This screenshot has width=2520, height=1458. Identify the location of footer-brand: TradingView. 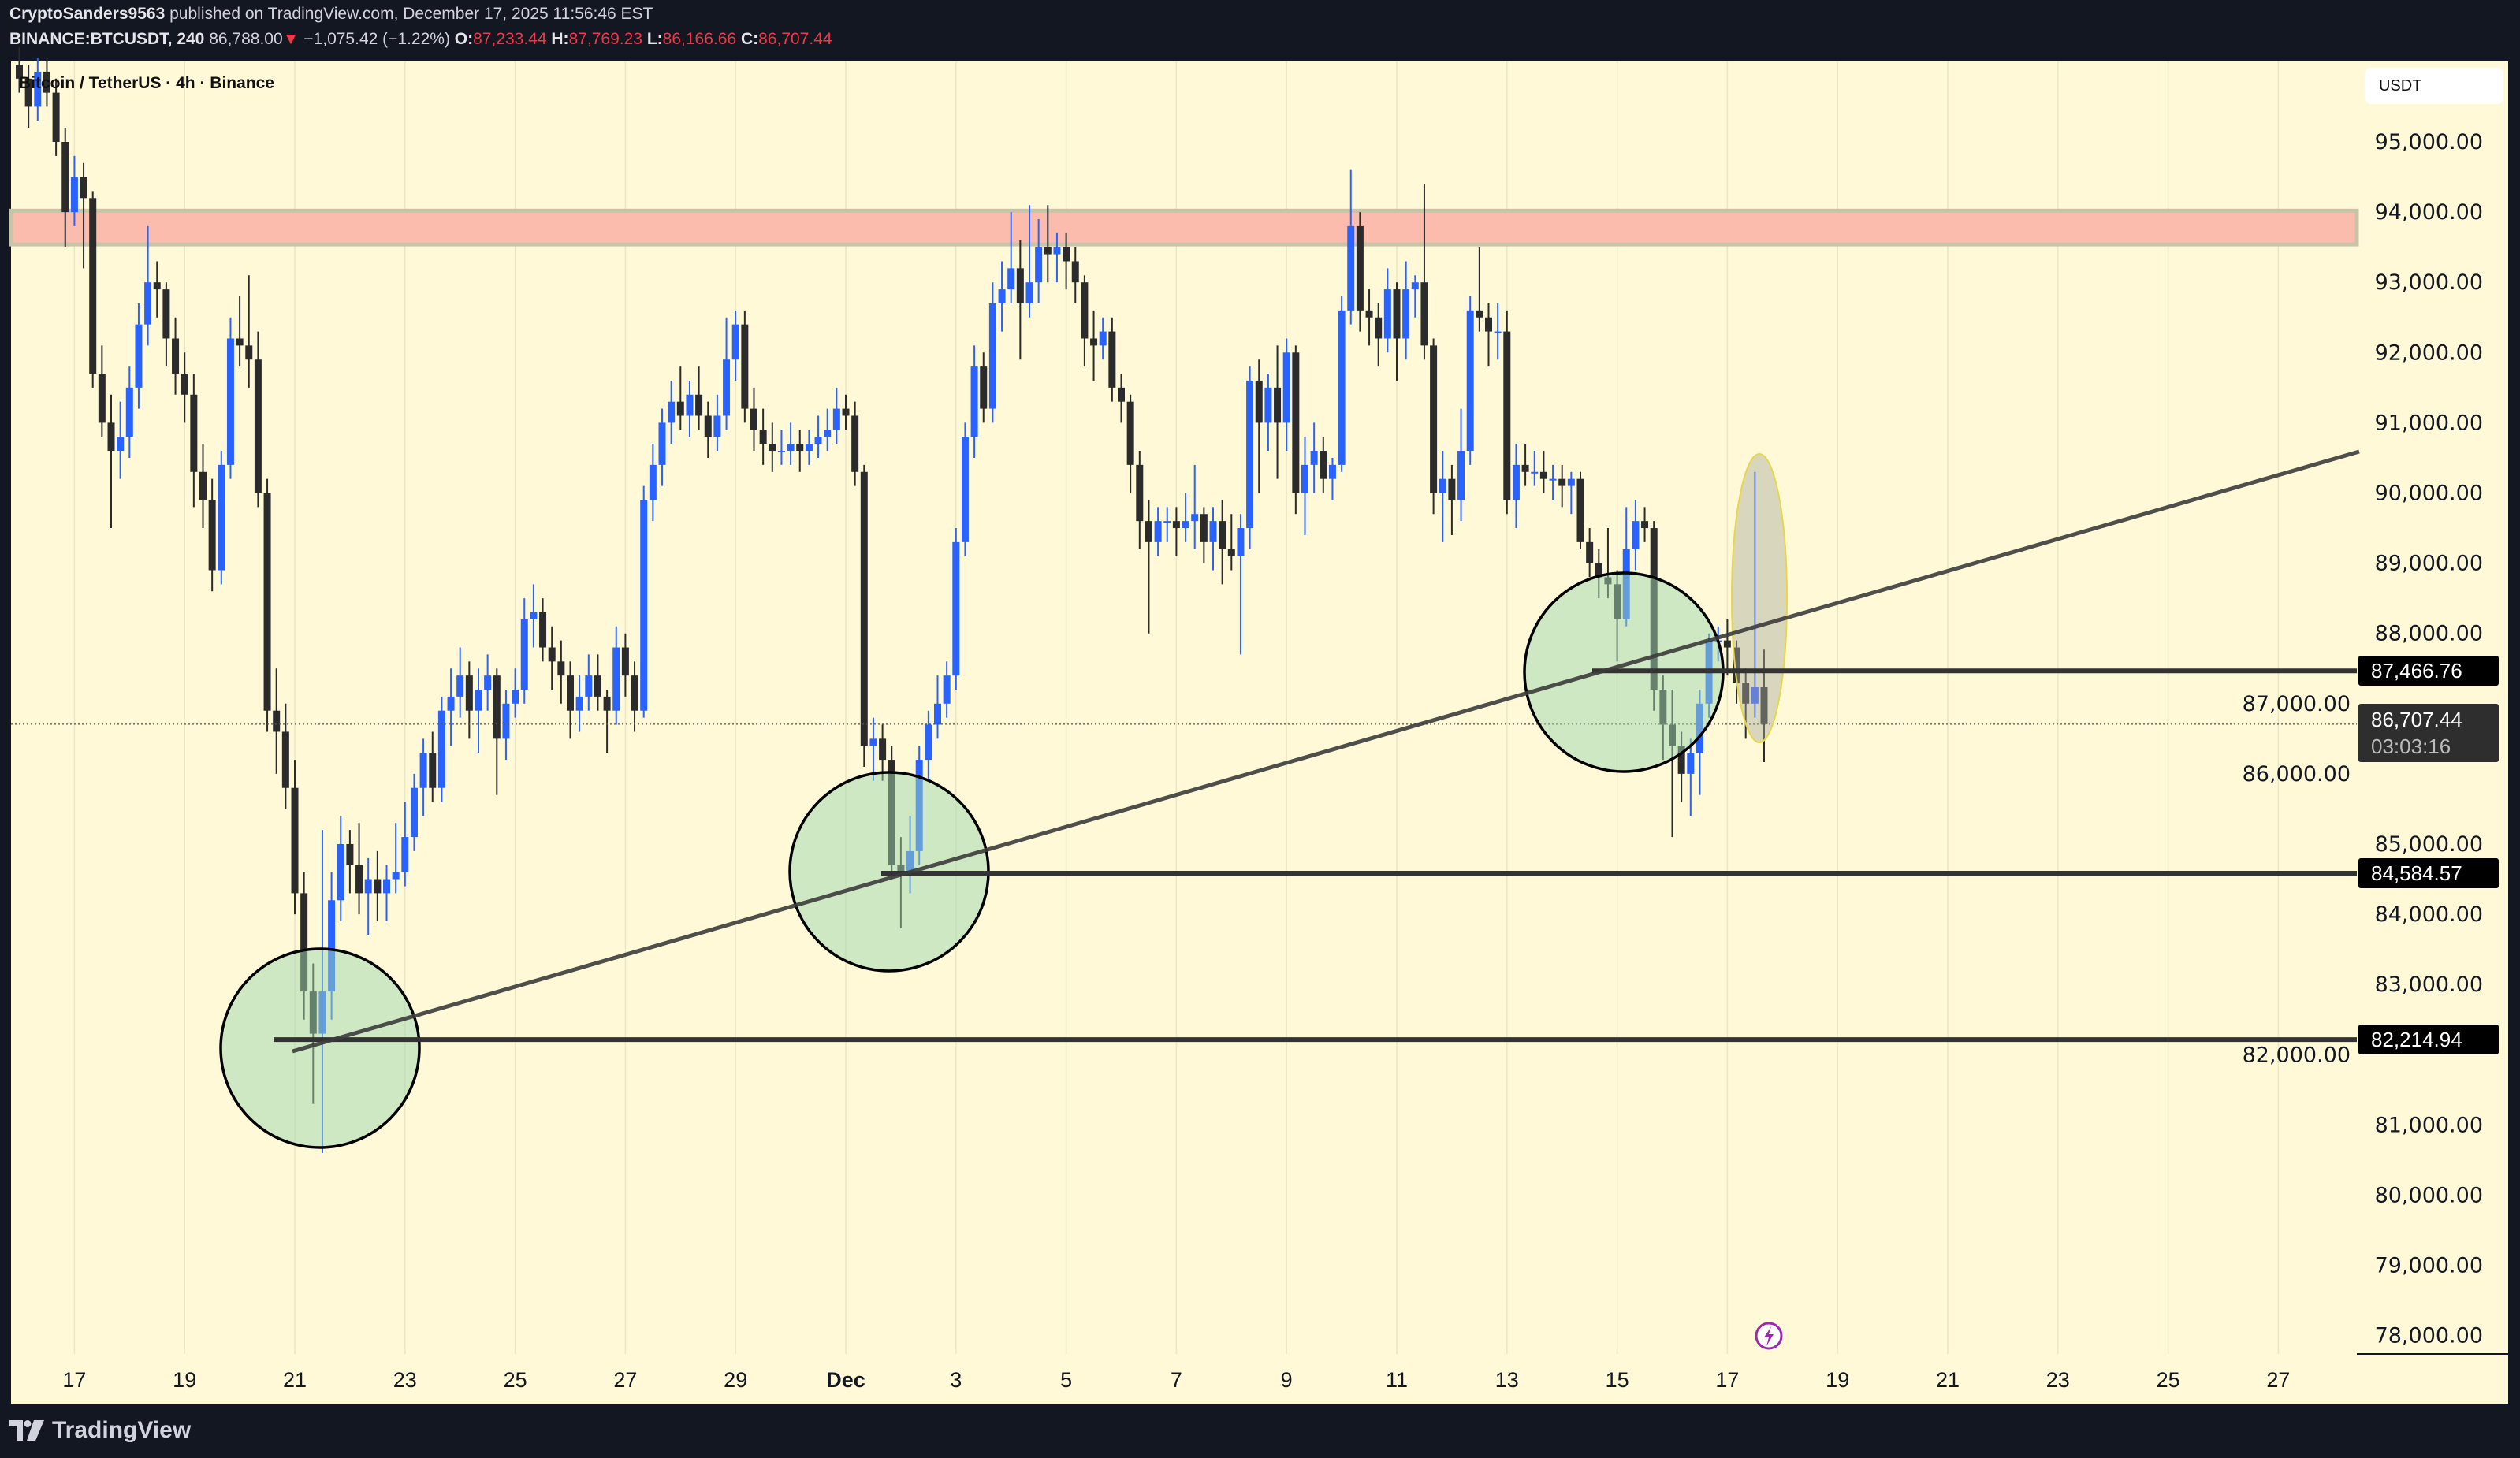
(122, 1430).